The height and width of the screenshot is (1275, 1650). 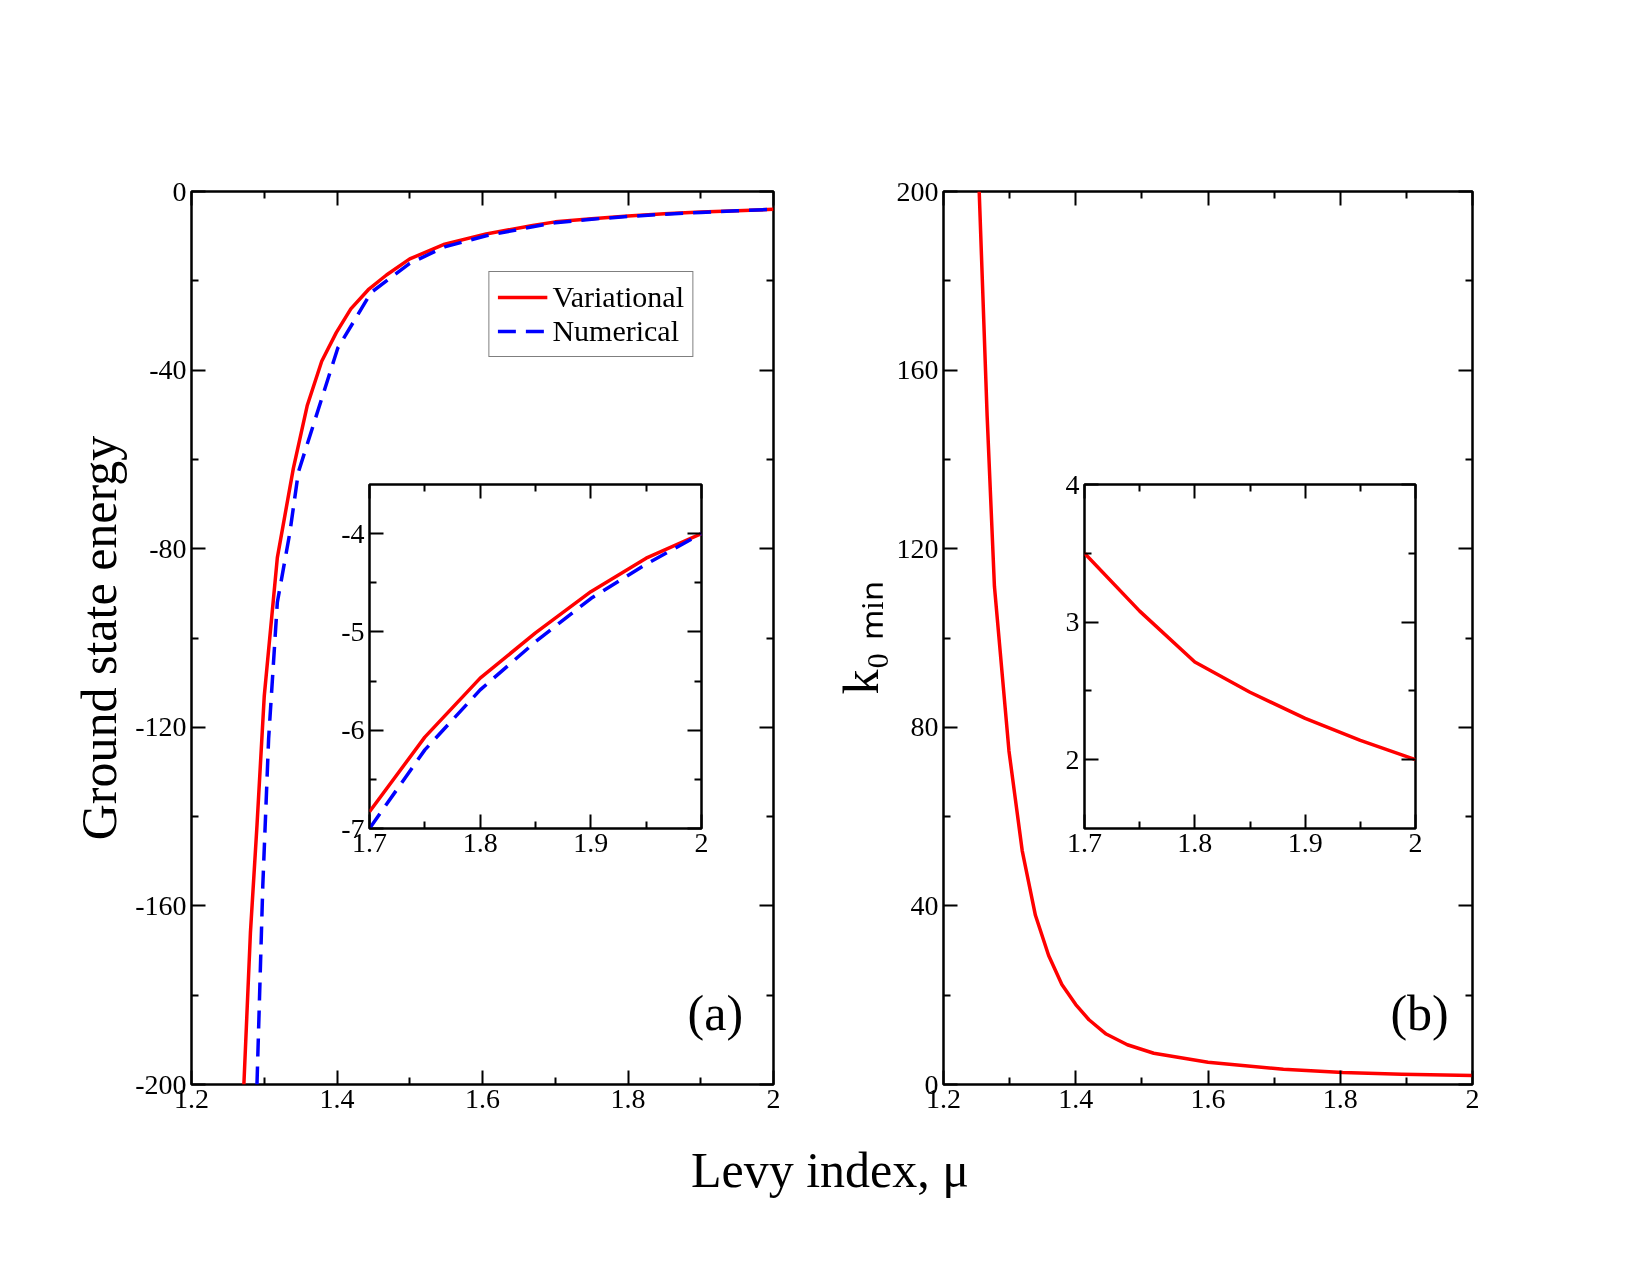 I want to click on line-series, so click(x=1250, y=656).